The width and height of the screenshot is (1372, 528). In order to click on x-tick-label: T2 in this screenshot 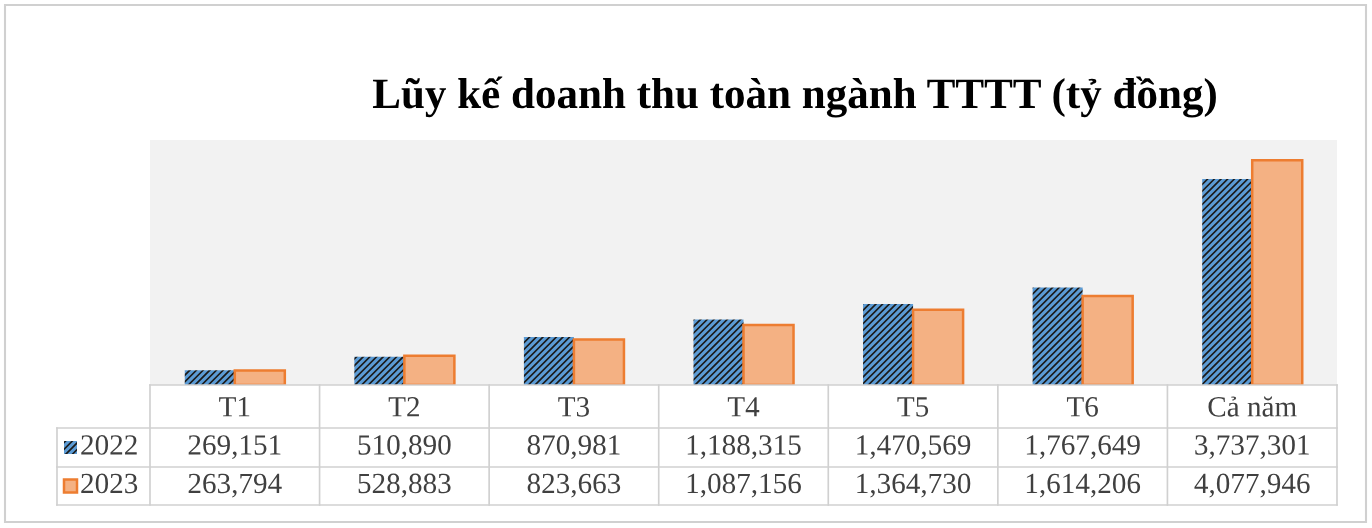, I will do `click(403, 407)`.